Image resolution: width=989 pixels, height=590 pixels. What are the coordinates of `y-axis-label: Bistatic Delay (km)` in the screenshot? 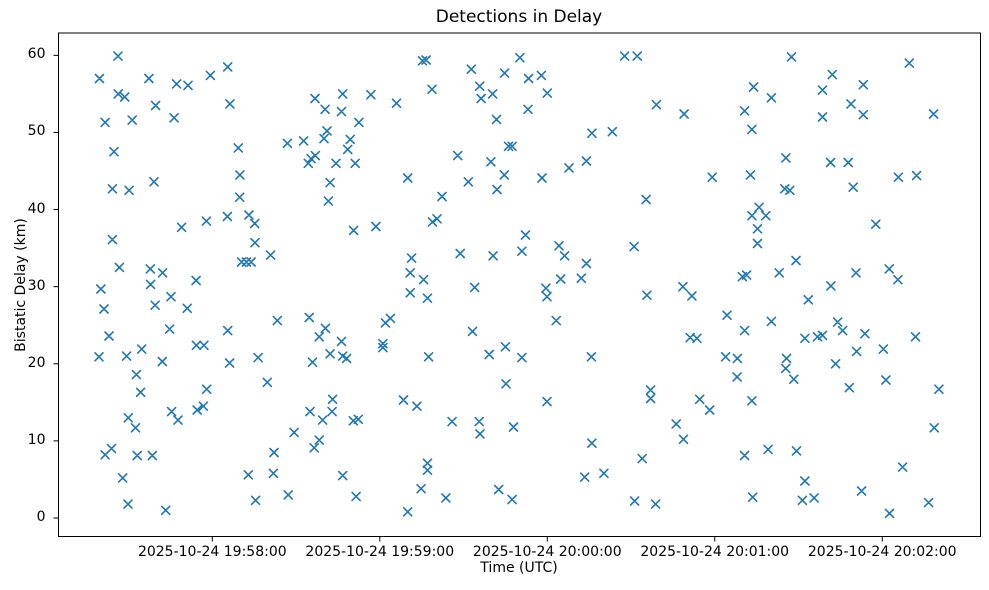 It's located at (21, 285).